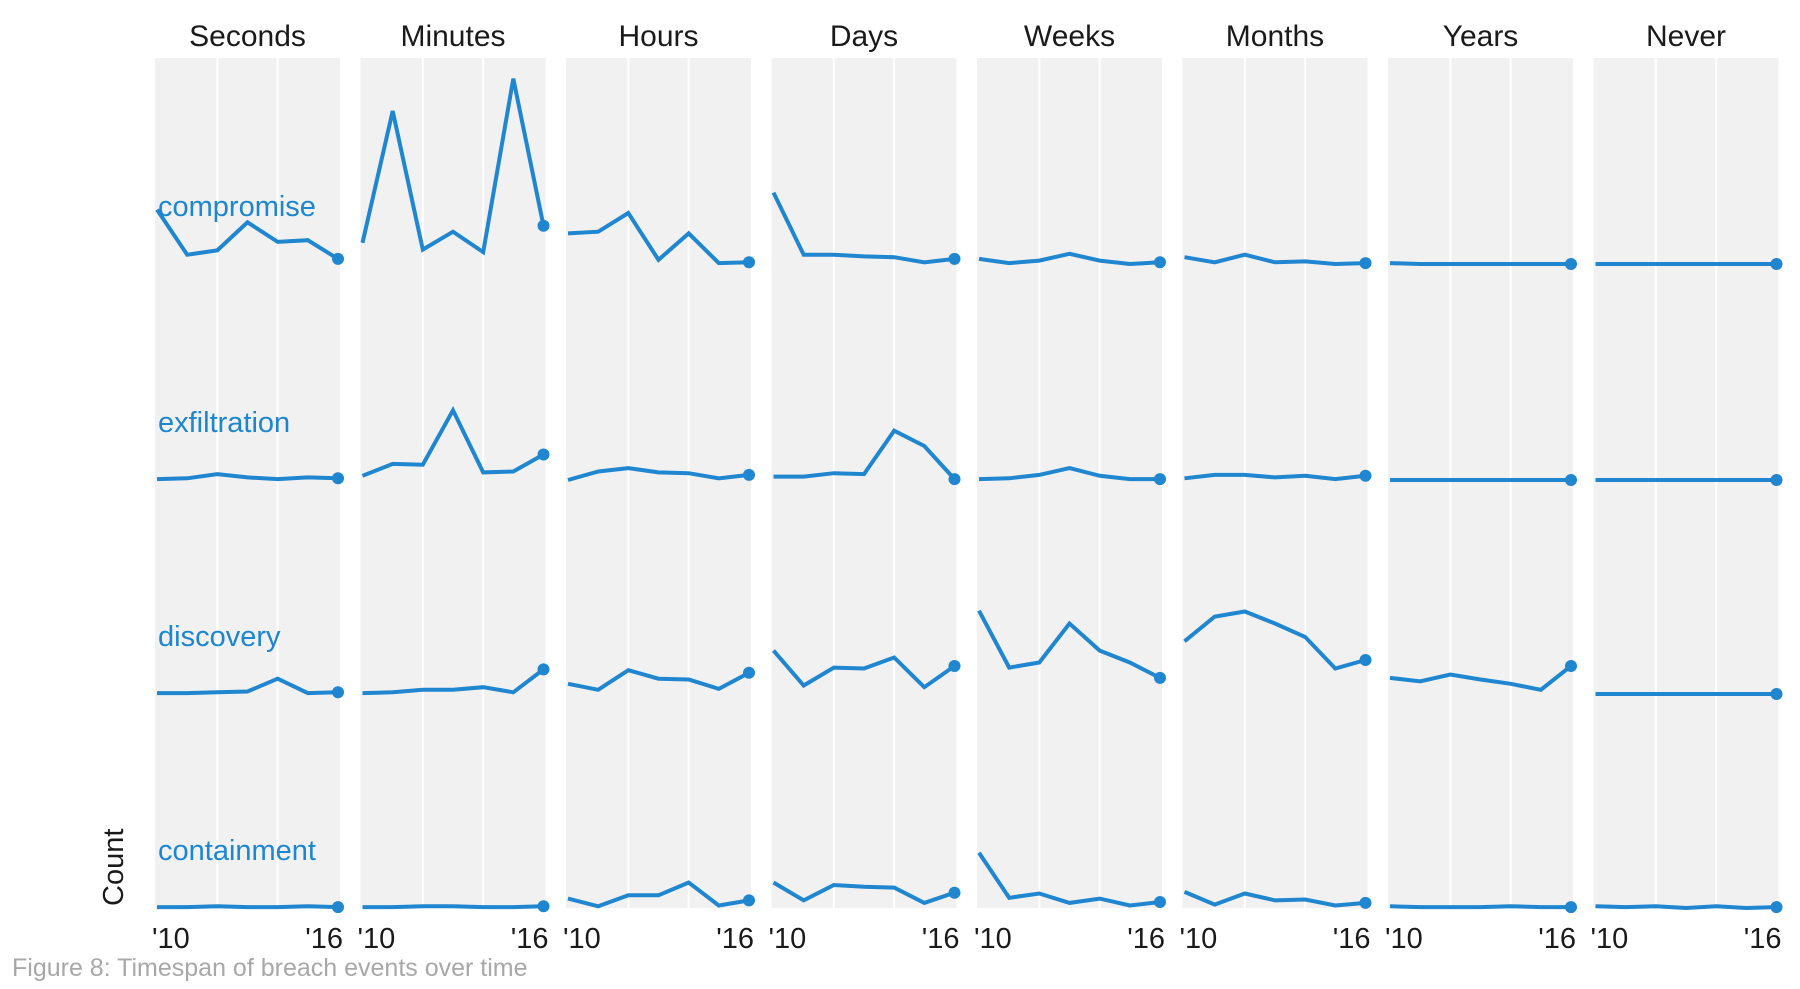 The width and height of the screenshot is (1800, 989). What do you see at coordinates (954, 258) in the screenshot?
I see `end-point-compromise-days` at bounding box center [954, 258].